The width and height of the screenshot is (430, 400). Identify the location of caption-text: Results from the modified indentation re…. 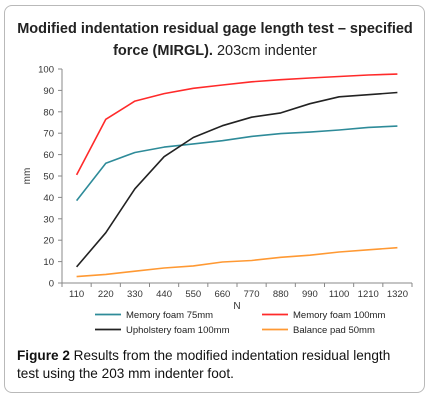
(204, 364).